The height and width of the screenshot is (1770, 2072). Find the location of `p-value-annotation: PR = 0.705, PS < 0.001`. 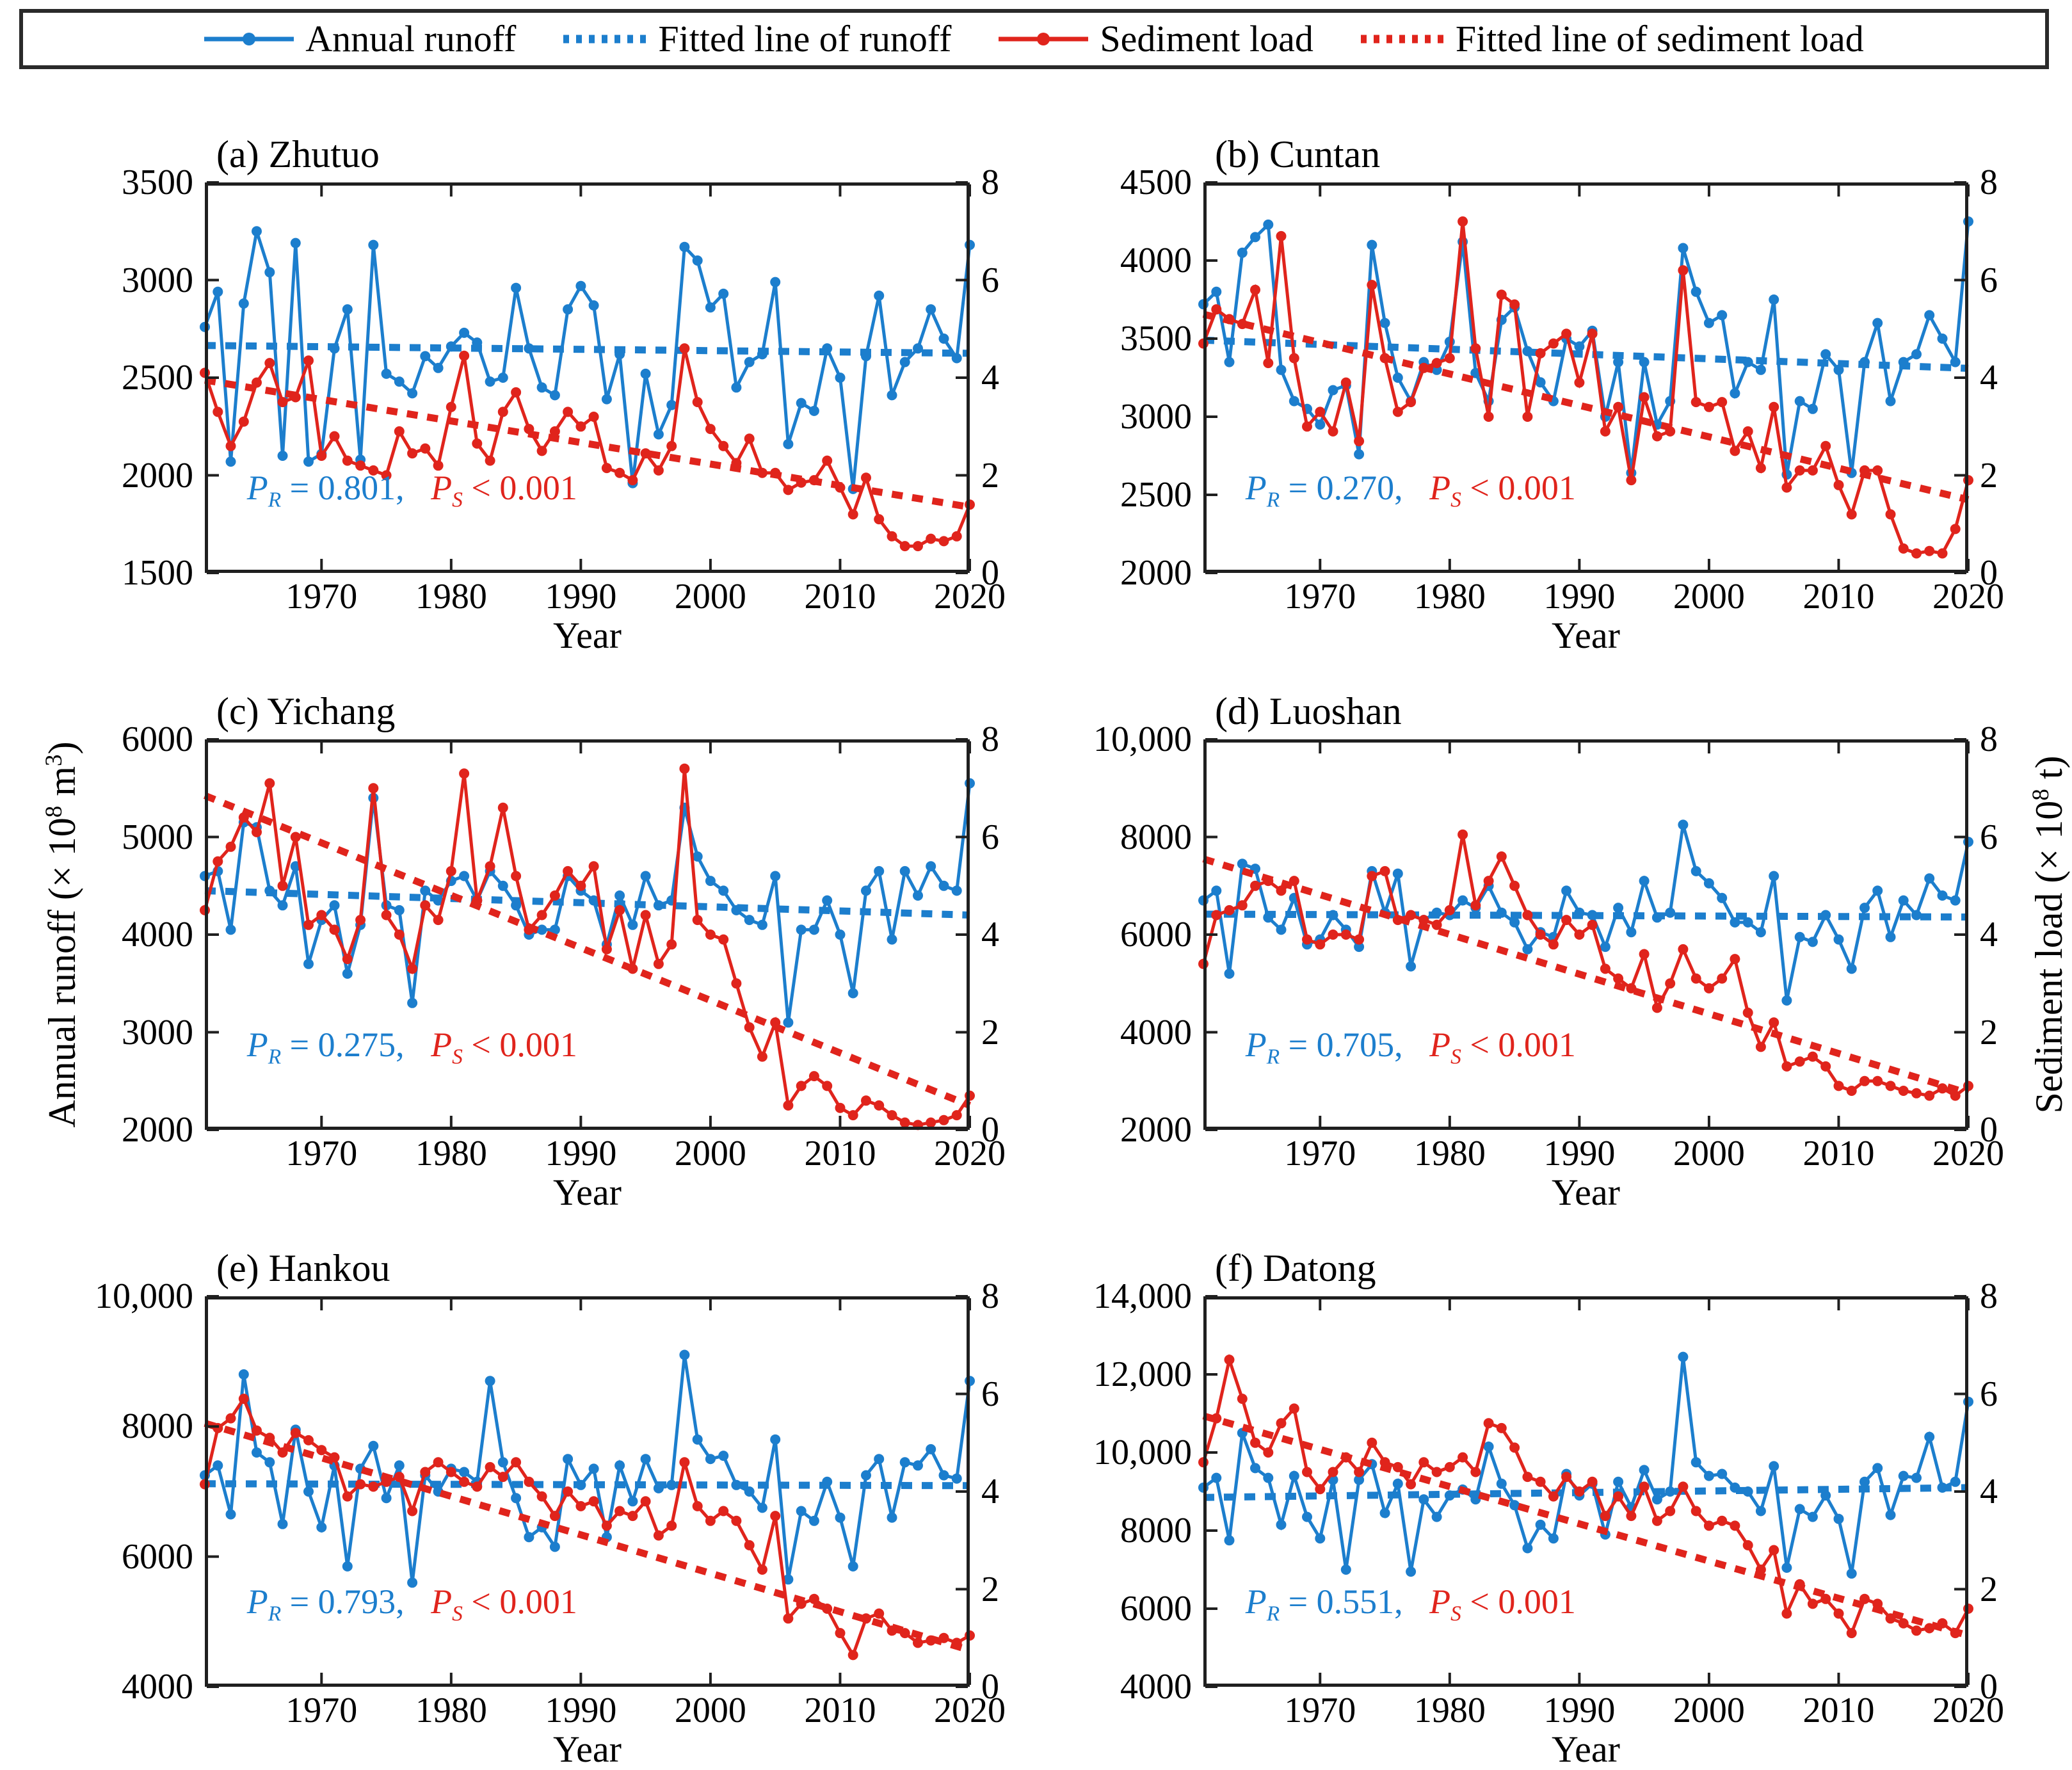

p-value-annotation: PR = 0.705, PS < 0.001 is located at coordinates (1410, 1048).